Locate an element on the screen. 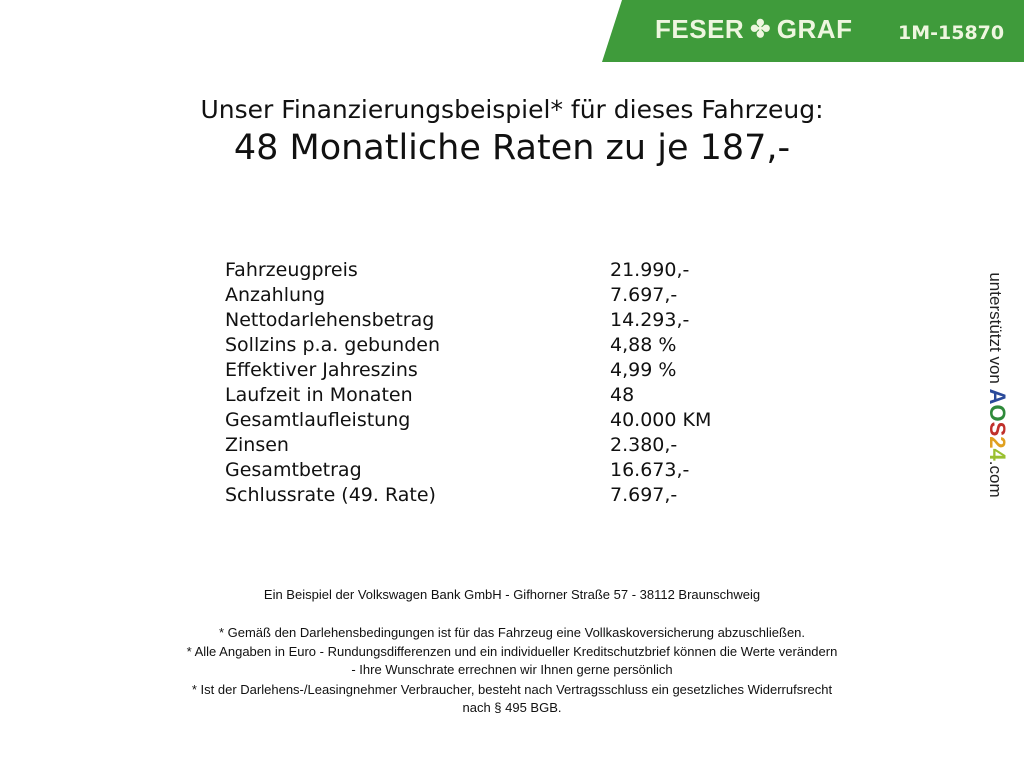 The width and height of the screenshot is (1024, 768). row-value: 4,88 % is located at coordinates (643, 345).